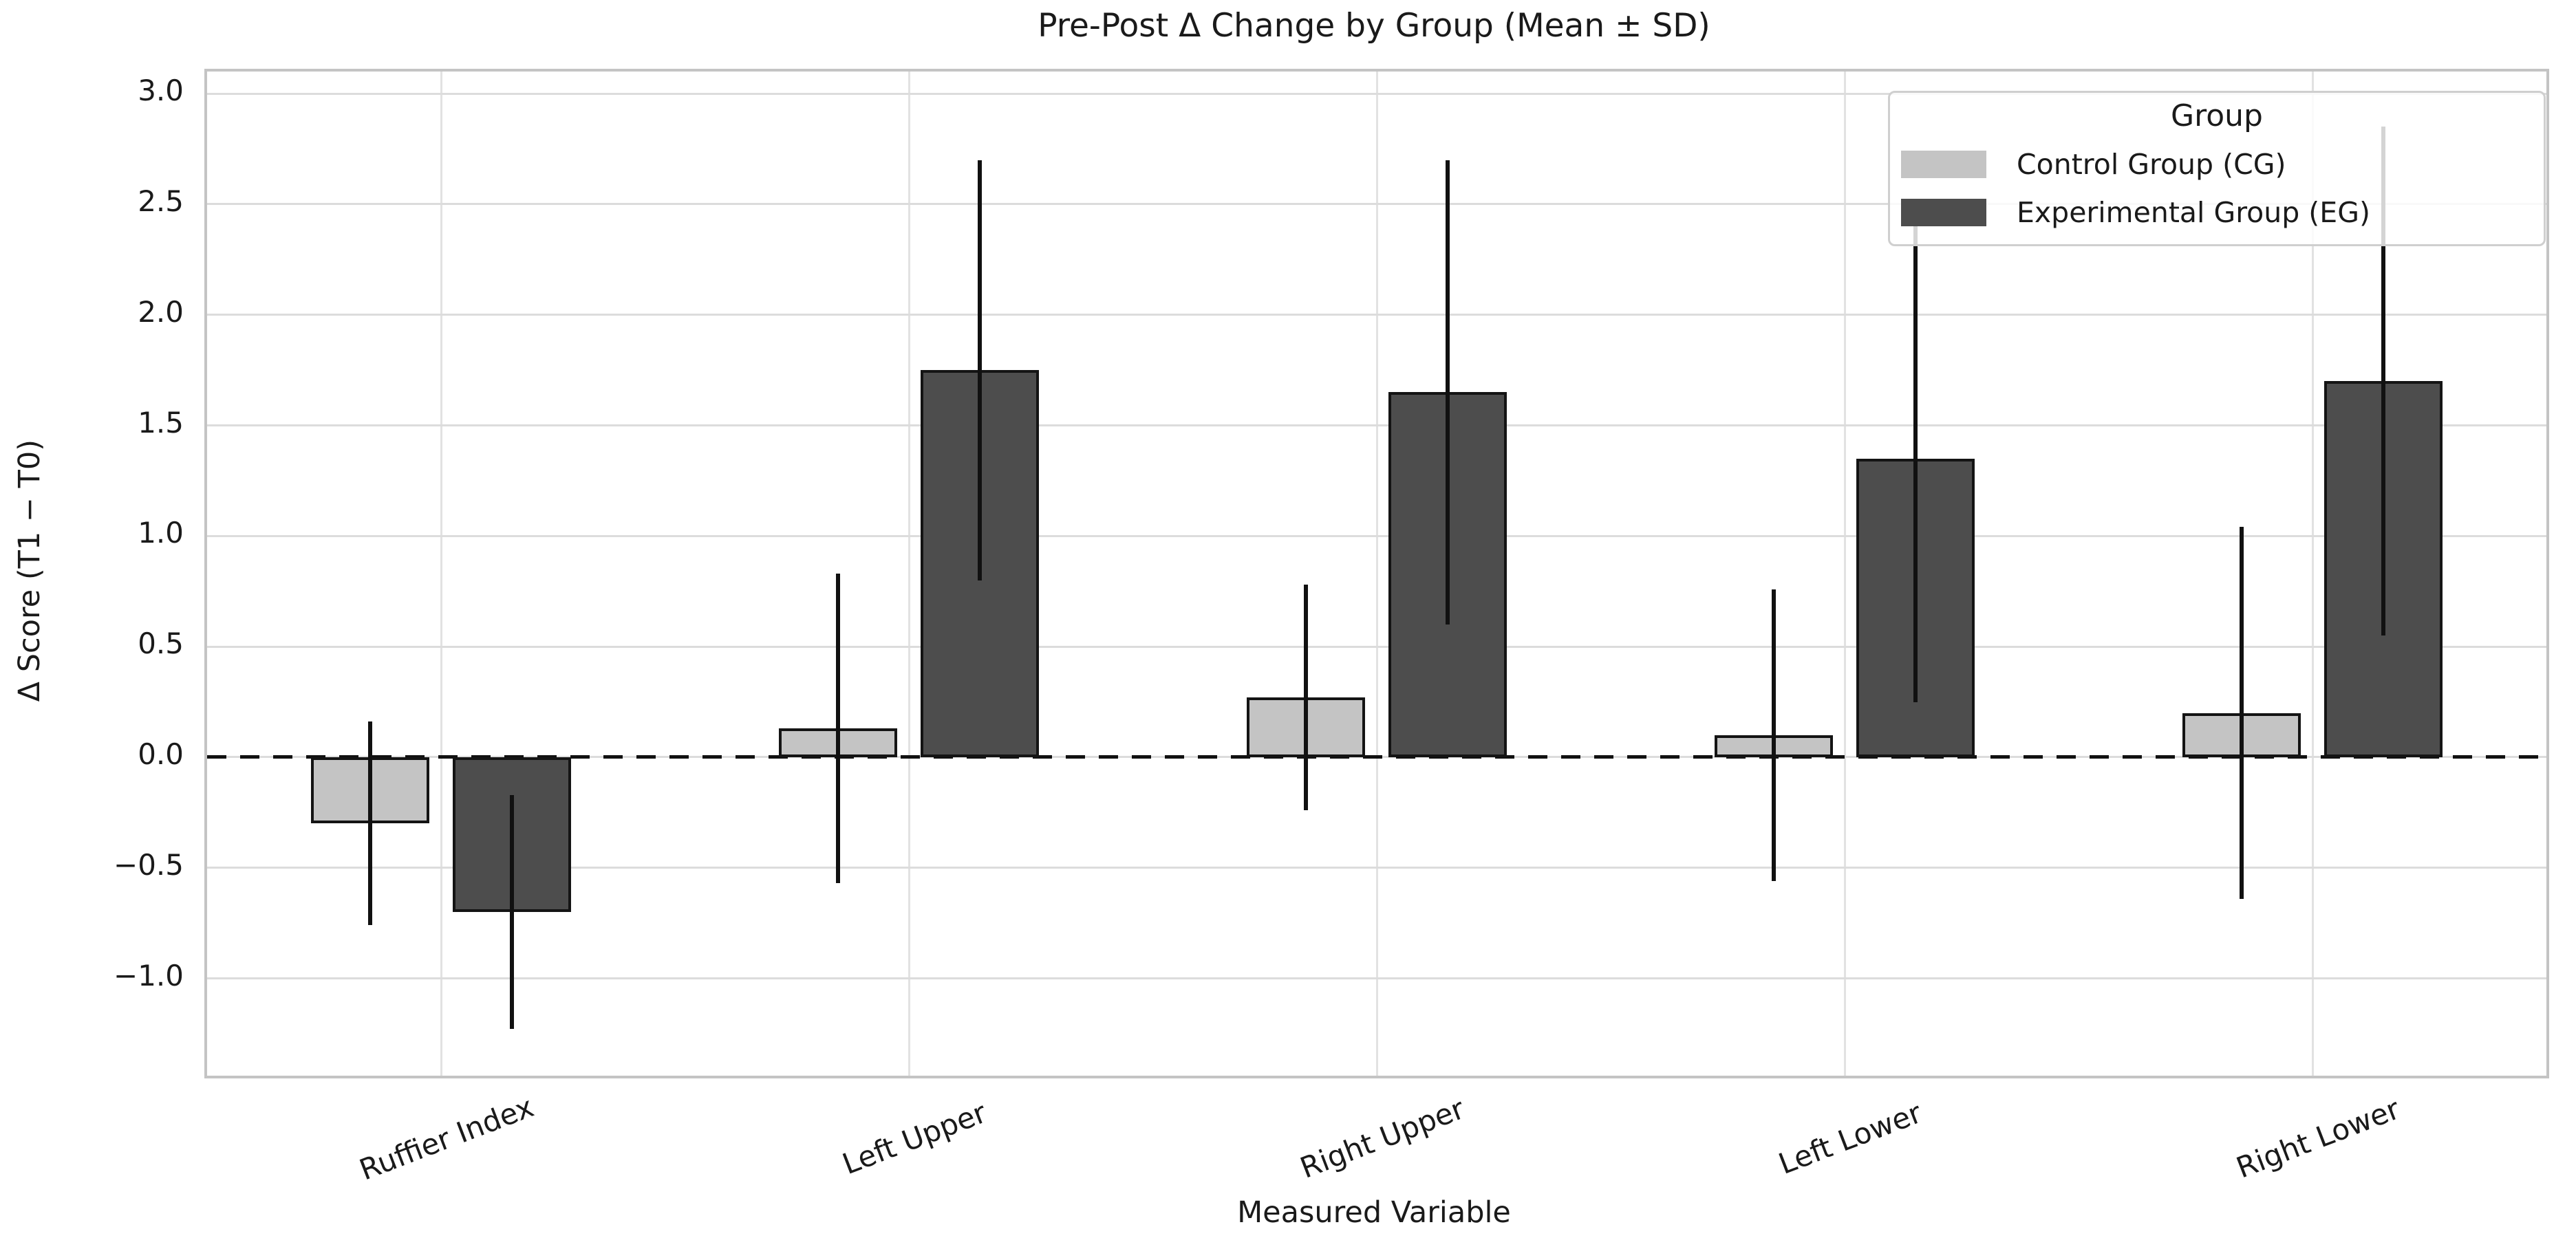 The height and width of the screenshot is (1249, 2576). Describe the element at coordinates (1943, 212) in the screenshot. I see `legend-swatch-experimental-icon` at that location.